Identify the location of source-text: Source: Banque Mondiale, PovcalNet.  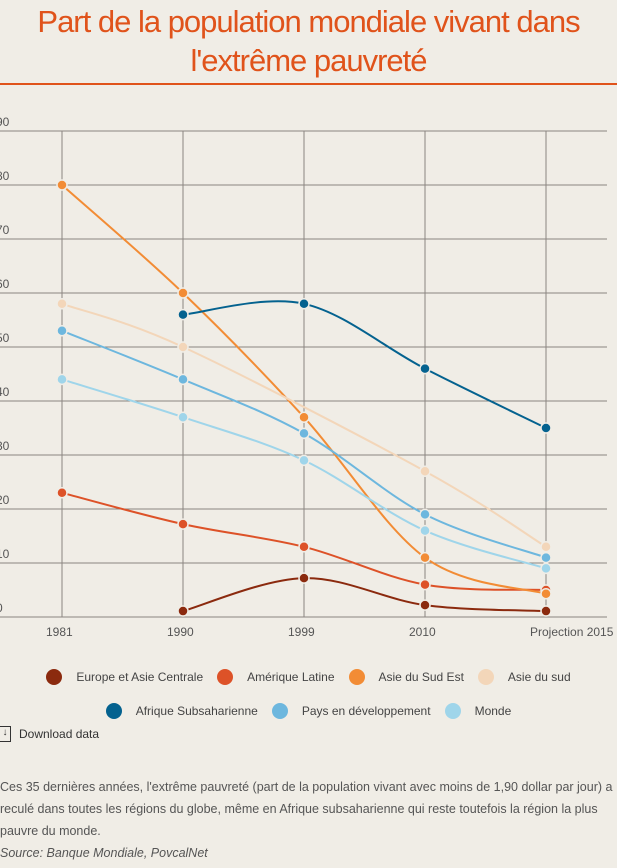
(104, 853).